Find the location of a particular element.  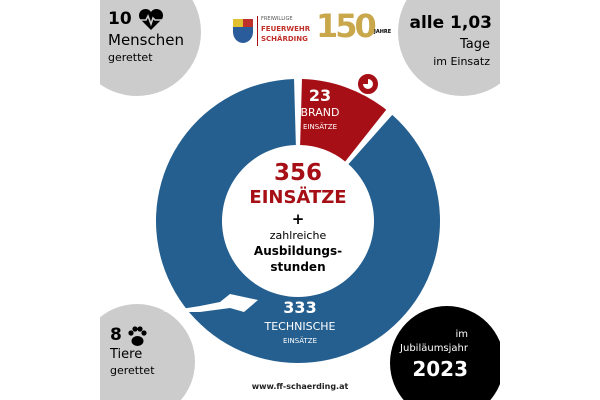

total-label: EINSÄTZE is located at coordinates (298, 197).